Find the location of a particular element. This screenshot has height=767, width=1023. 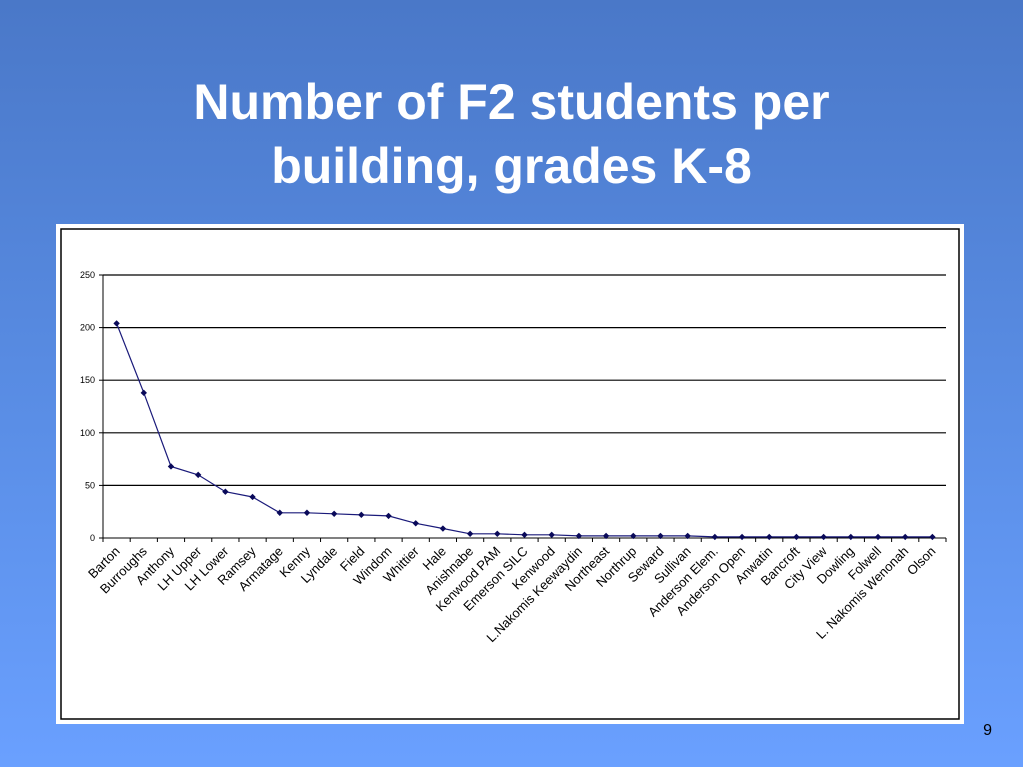

y-tick-label-200: 200 is located at coordinates (87, 328).